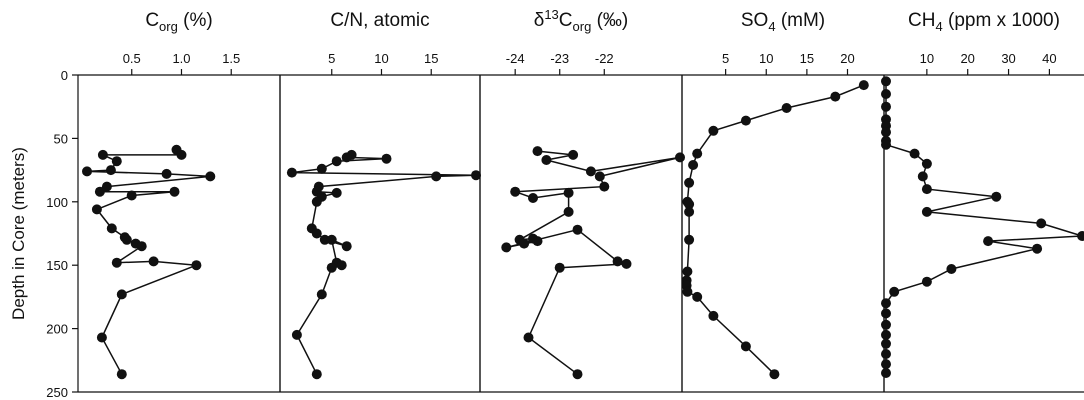 This screenshot has height=400, width=1084. I want to click on x-tick-label: -24, so click(515, 58).